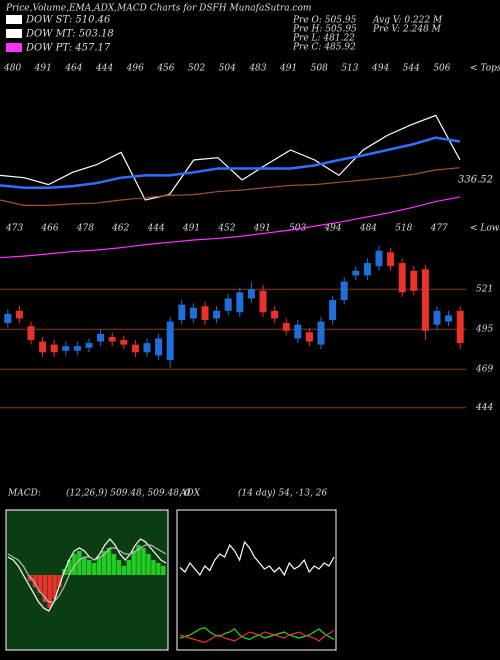  Describe the element at coordinates (226, 229) in the screenshot. I see `low-label: 452` at that location.